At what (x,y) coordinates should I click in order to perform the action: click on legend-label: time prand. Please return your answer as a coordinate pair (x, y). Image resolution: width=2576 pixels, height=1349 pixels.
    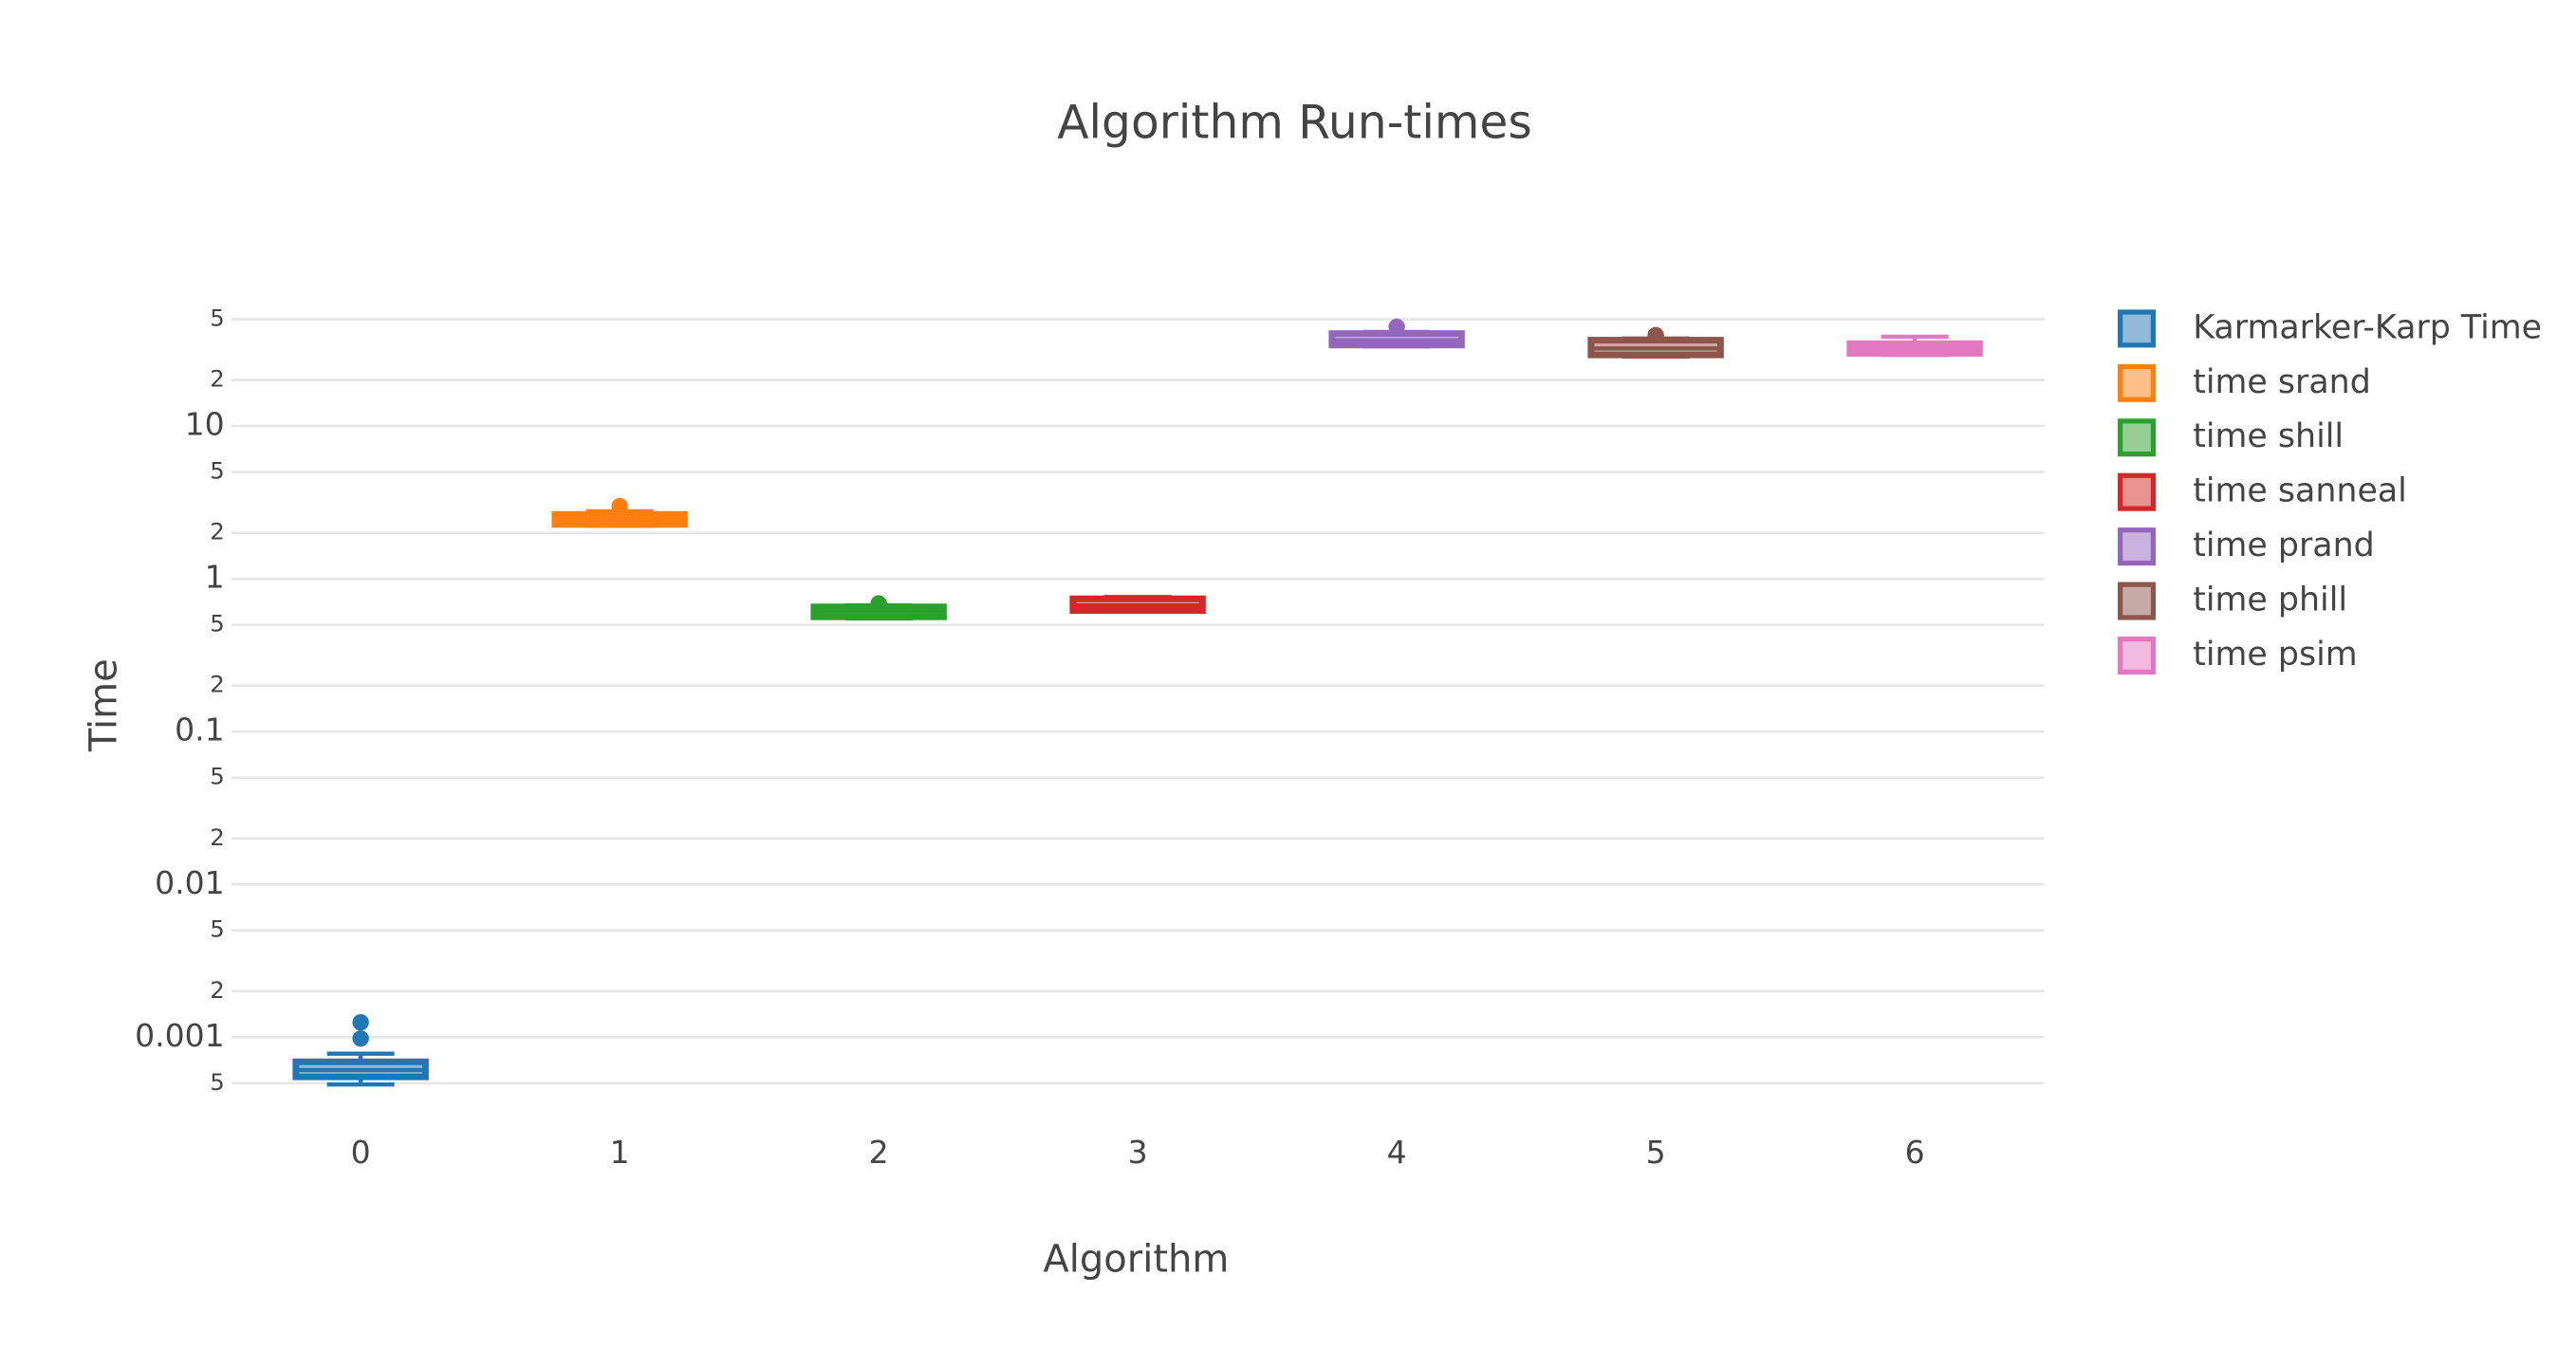
    Looking at the image, I should click on (2284, 546).